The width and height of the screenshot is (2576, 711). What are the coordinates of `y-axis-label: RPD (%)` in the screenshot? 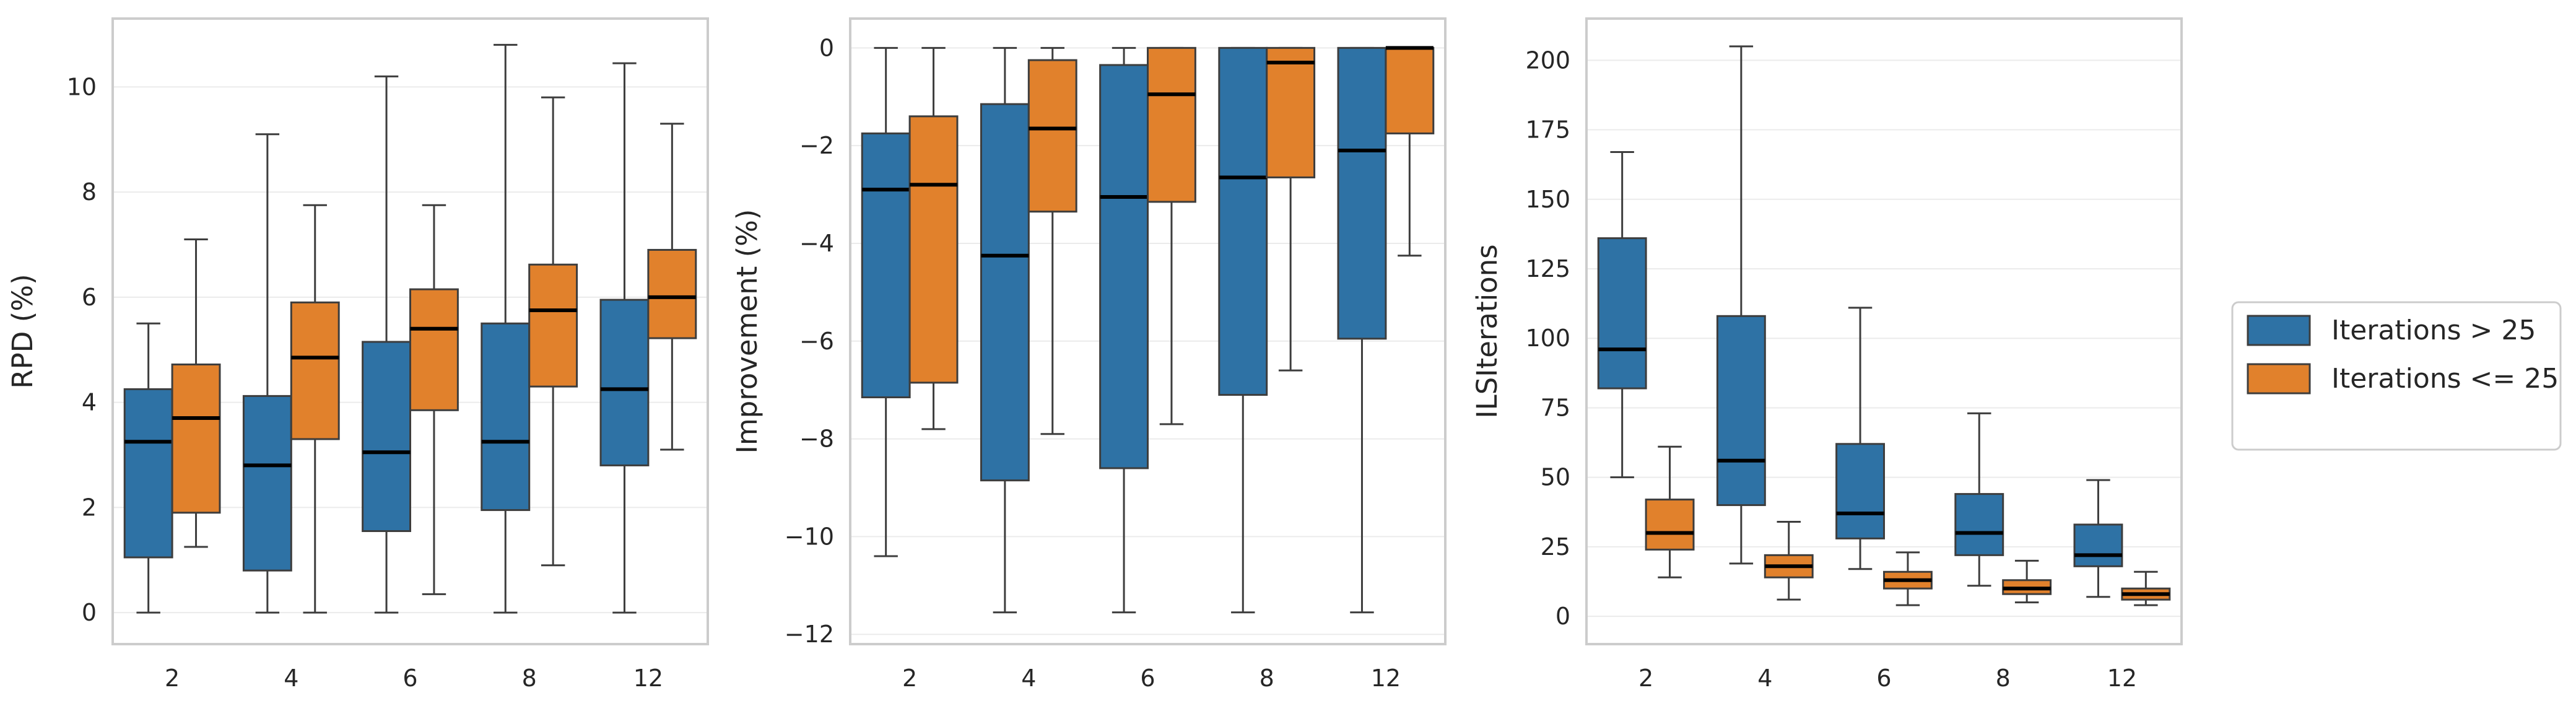 It's located at (22, 331).